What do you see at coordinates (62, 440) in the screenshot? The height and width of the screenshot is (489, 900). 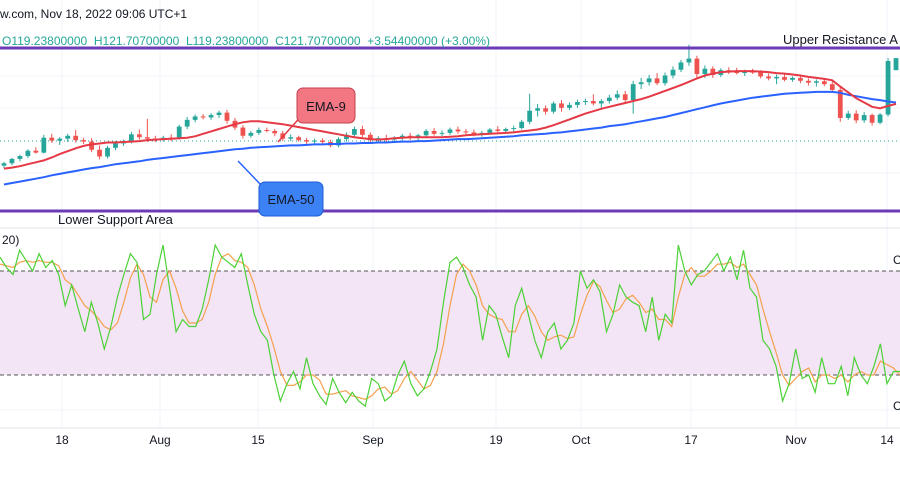 I see `time-axis-tick: 18` at bounding box center [62, 440].